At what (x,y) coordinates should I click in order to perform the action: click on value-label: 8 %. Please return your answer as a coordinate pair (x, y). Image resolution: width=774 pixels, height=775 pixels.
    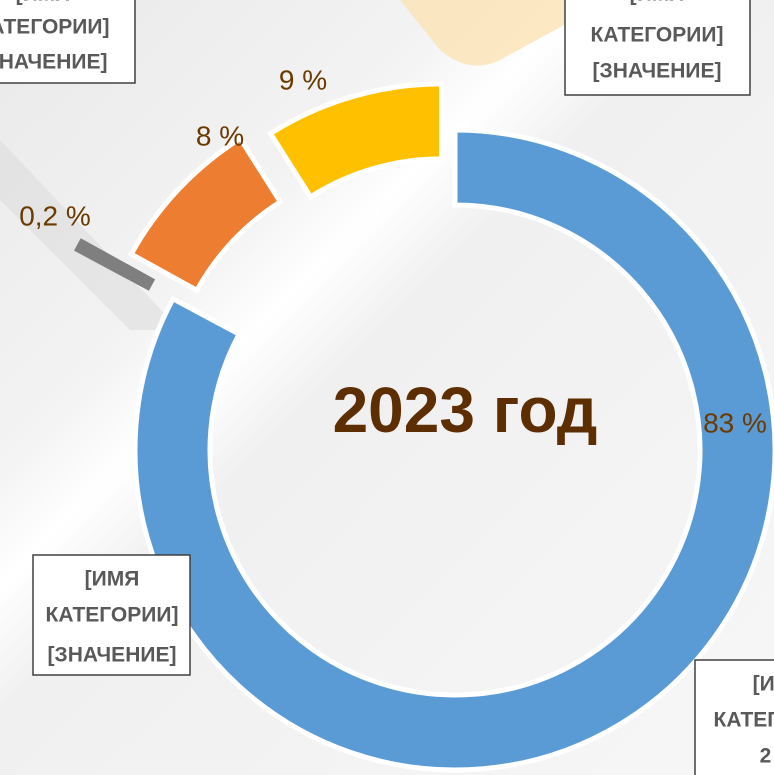
    Looking at the image, I should click on (220, 135).